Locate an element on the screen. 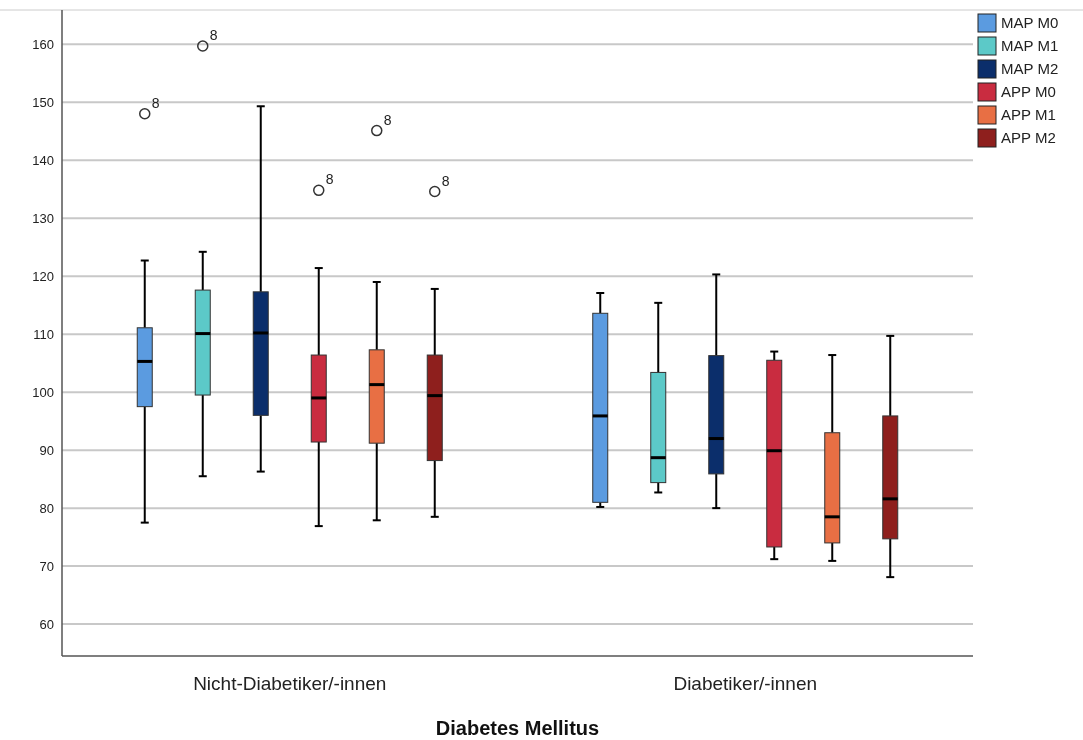 The width and height of the screenshot is (1083, 740). y-tick-label: 90 is located at coordinates (46, 450).